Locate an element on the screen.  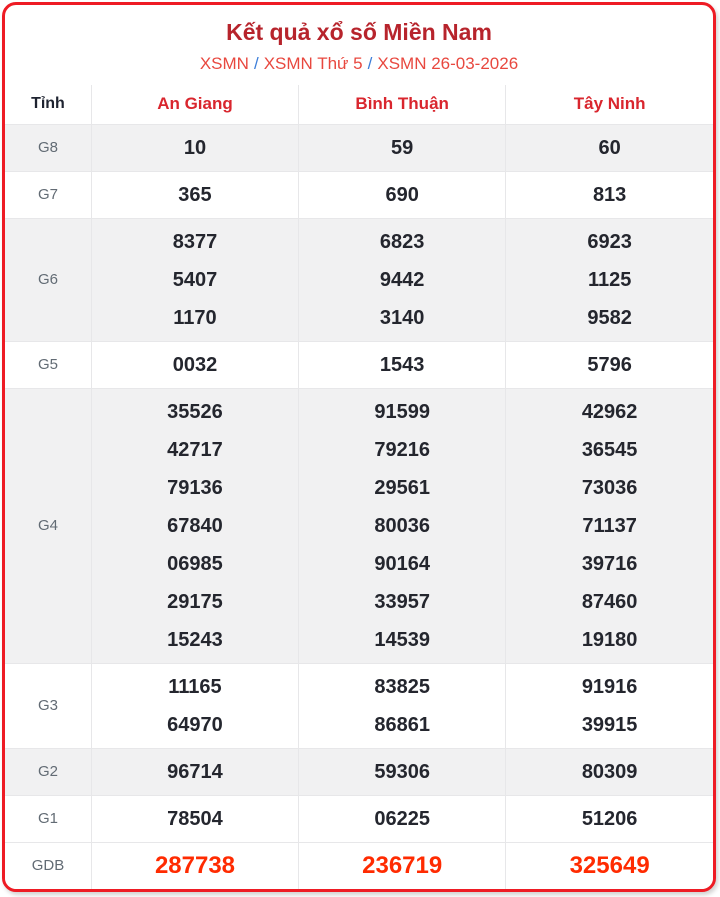
prize-row-g5: G5 0032 1543 5796 is located at coordinates (359, 364).